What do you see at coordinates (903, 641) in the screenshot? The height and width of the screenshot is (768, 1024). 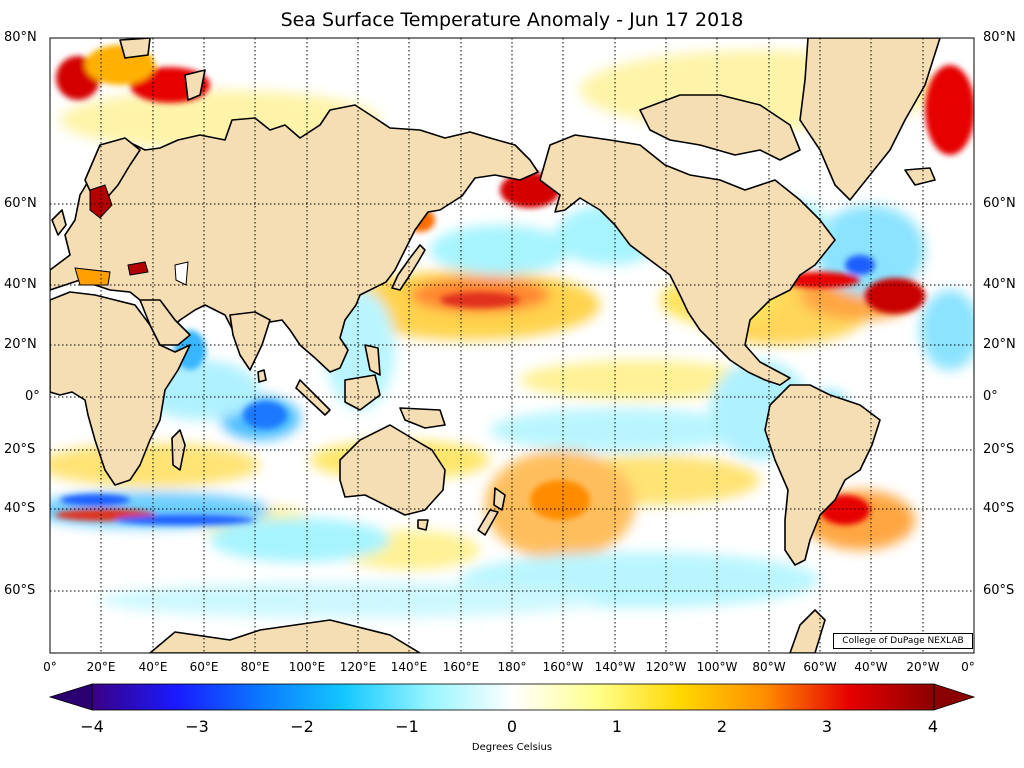 I see `credit-label: College of DuPage NEXLAB` at bounding box center [903, 641].